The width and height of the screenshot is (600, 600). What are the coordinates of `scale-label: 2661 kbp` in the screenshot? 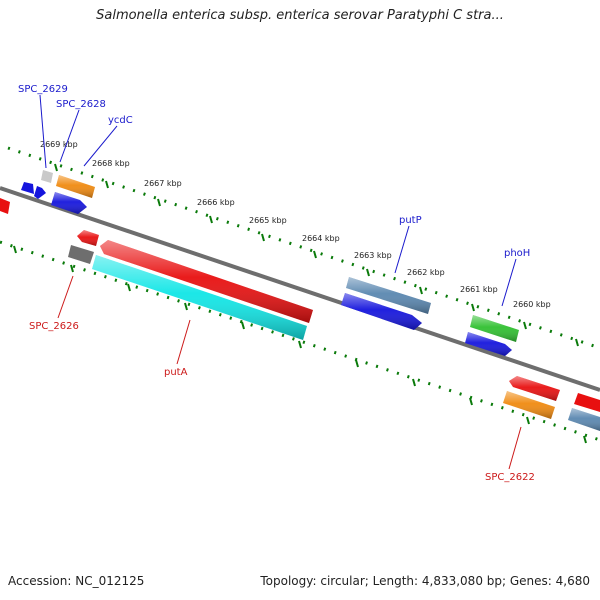 It's located at (479, 289).